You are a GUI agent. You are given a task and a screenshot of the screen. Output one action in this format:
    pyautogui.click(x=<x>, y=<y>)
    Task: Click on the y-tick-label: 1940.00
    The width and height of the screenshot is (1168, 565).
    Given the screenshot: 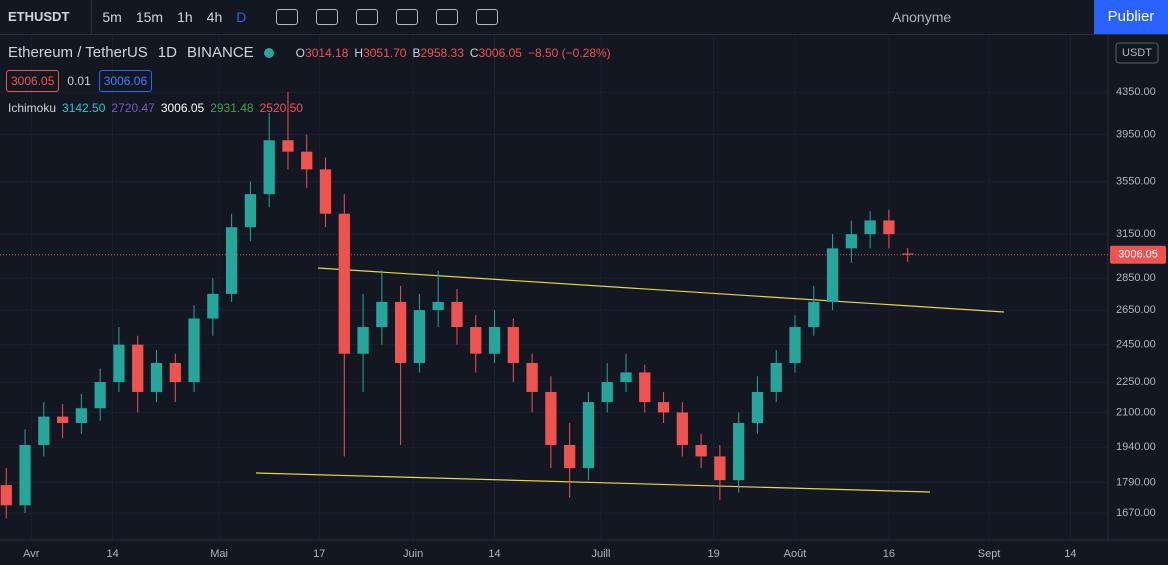 What is the action you would take?
    pyautogui.click(x=1136, y=447)
    